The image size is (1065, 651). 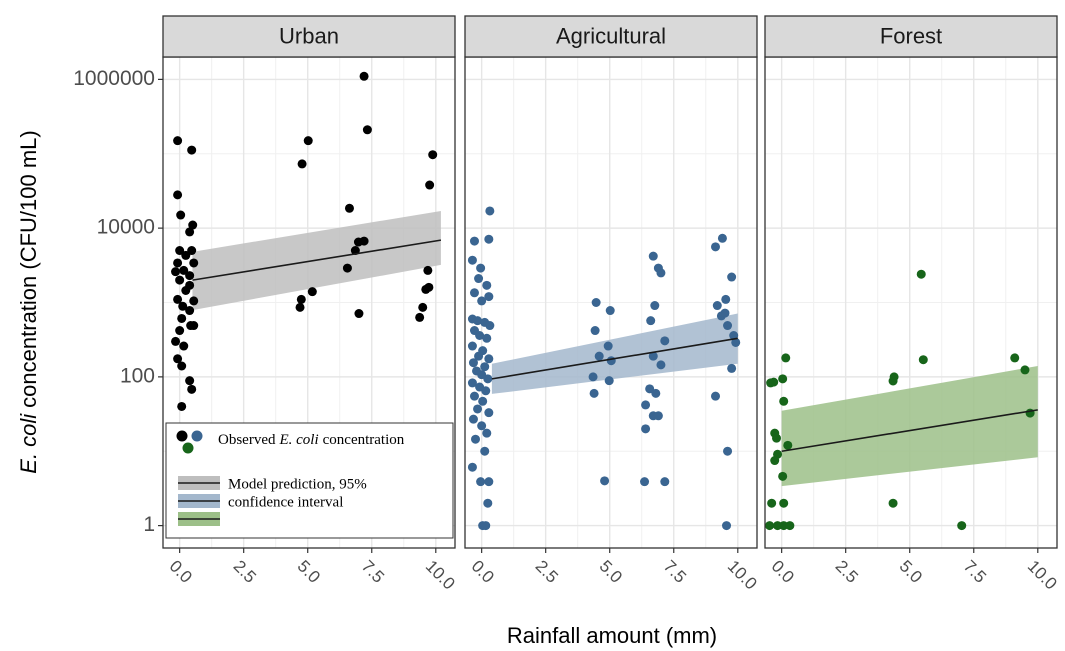 What do you see at coordinates (137, 375) in the screenshot?
I see `y-tick-label: 100` at bounding box center [137, 375].